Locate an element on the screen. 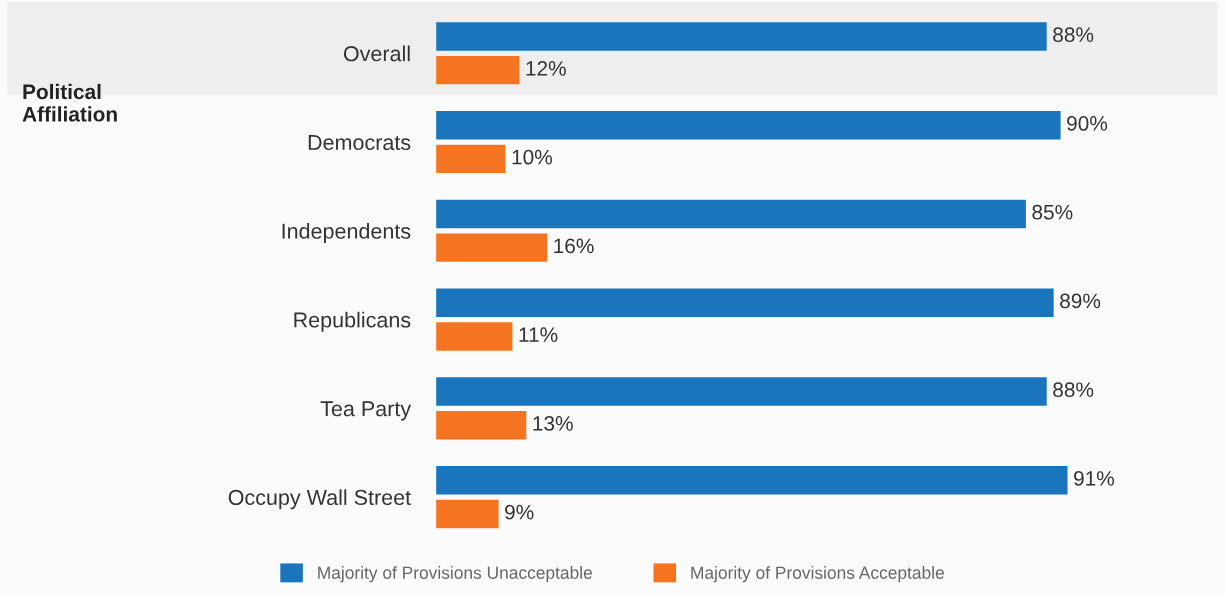 Image resolution: width=1225 pixels, height=595 pixels. data-label: 89% is located at coordinates (1080, 301).